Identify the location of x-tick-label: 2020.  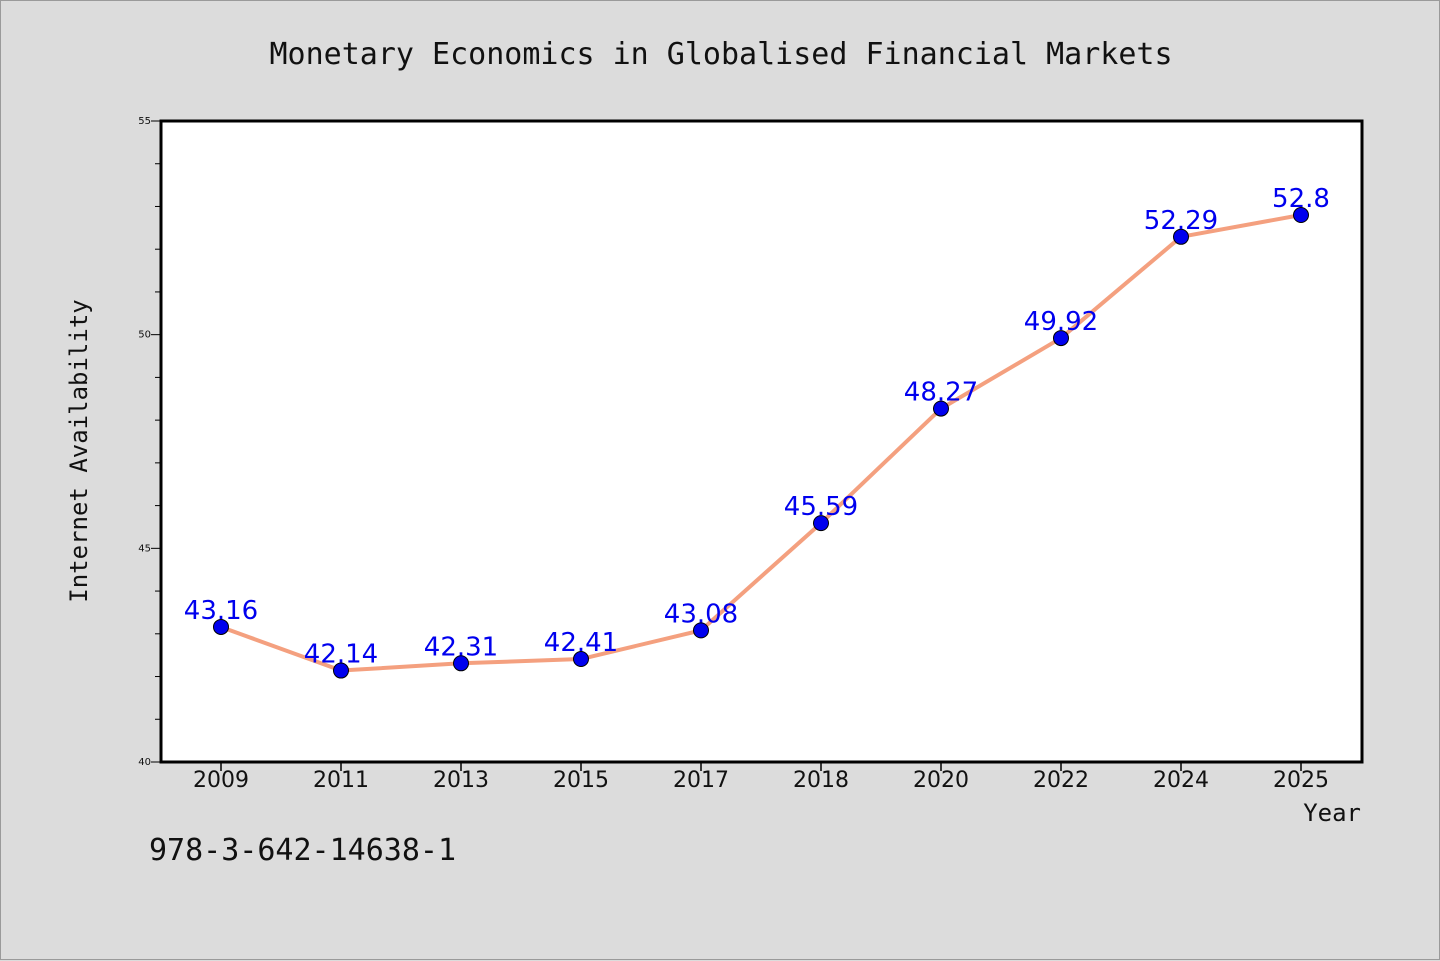
(941, 780).